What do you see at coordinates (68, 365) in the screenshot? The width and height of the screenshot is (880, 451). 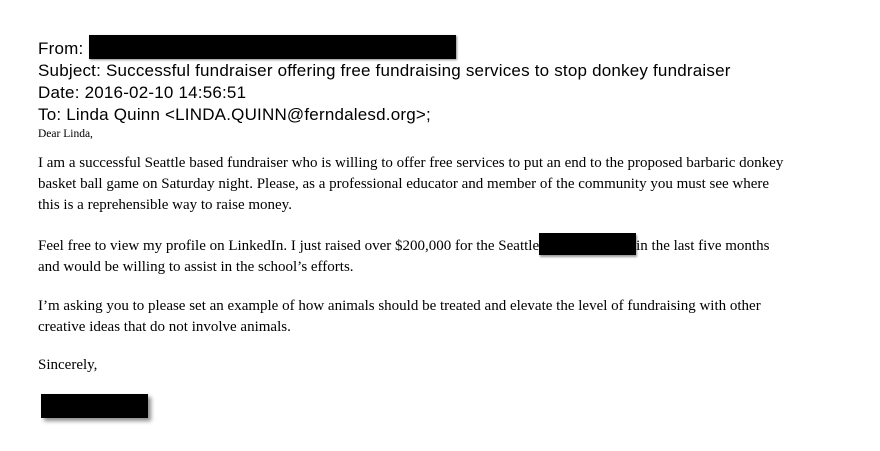 I see `signoff: Sincerely,` at bounding box center [68, 365].